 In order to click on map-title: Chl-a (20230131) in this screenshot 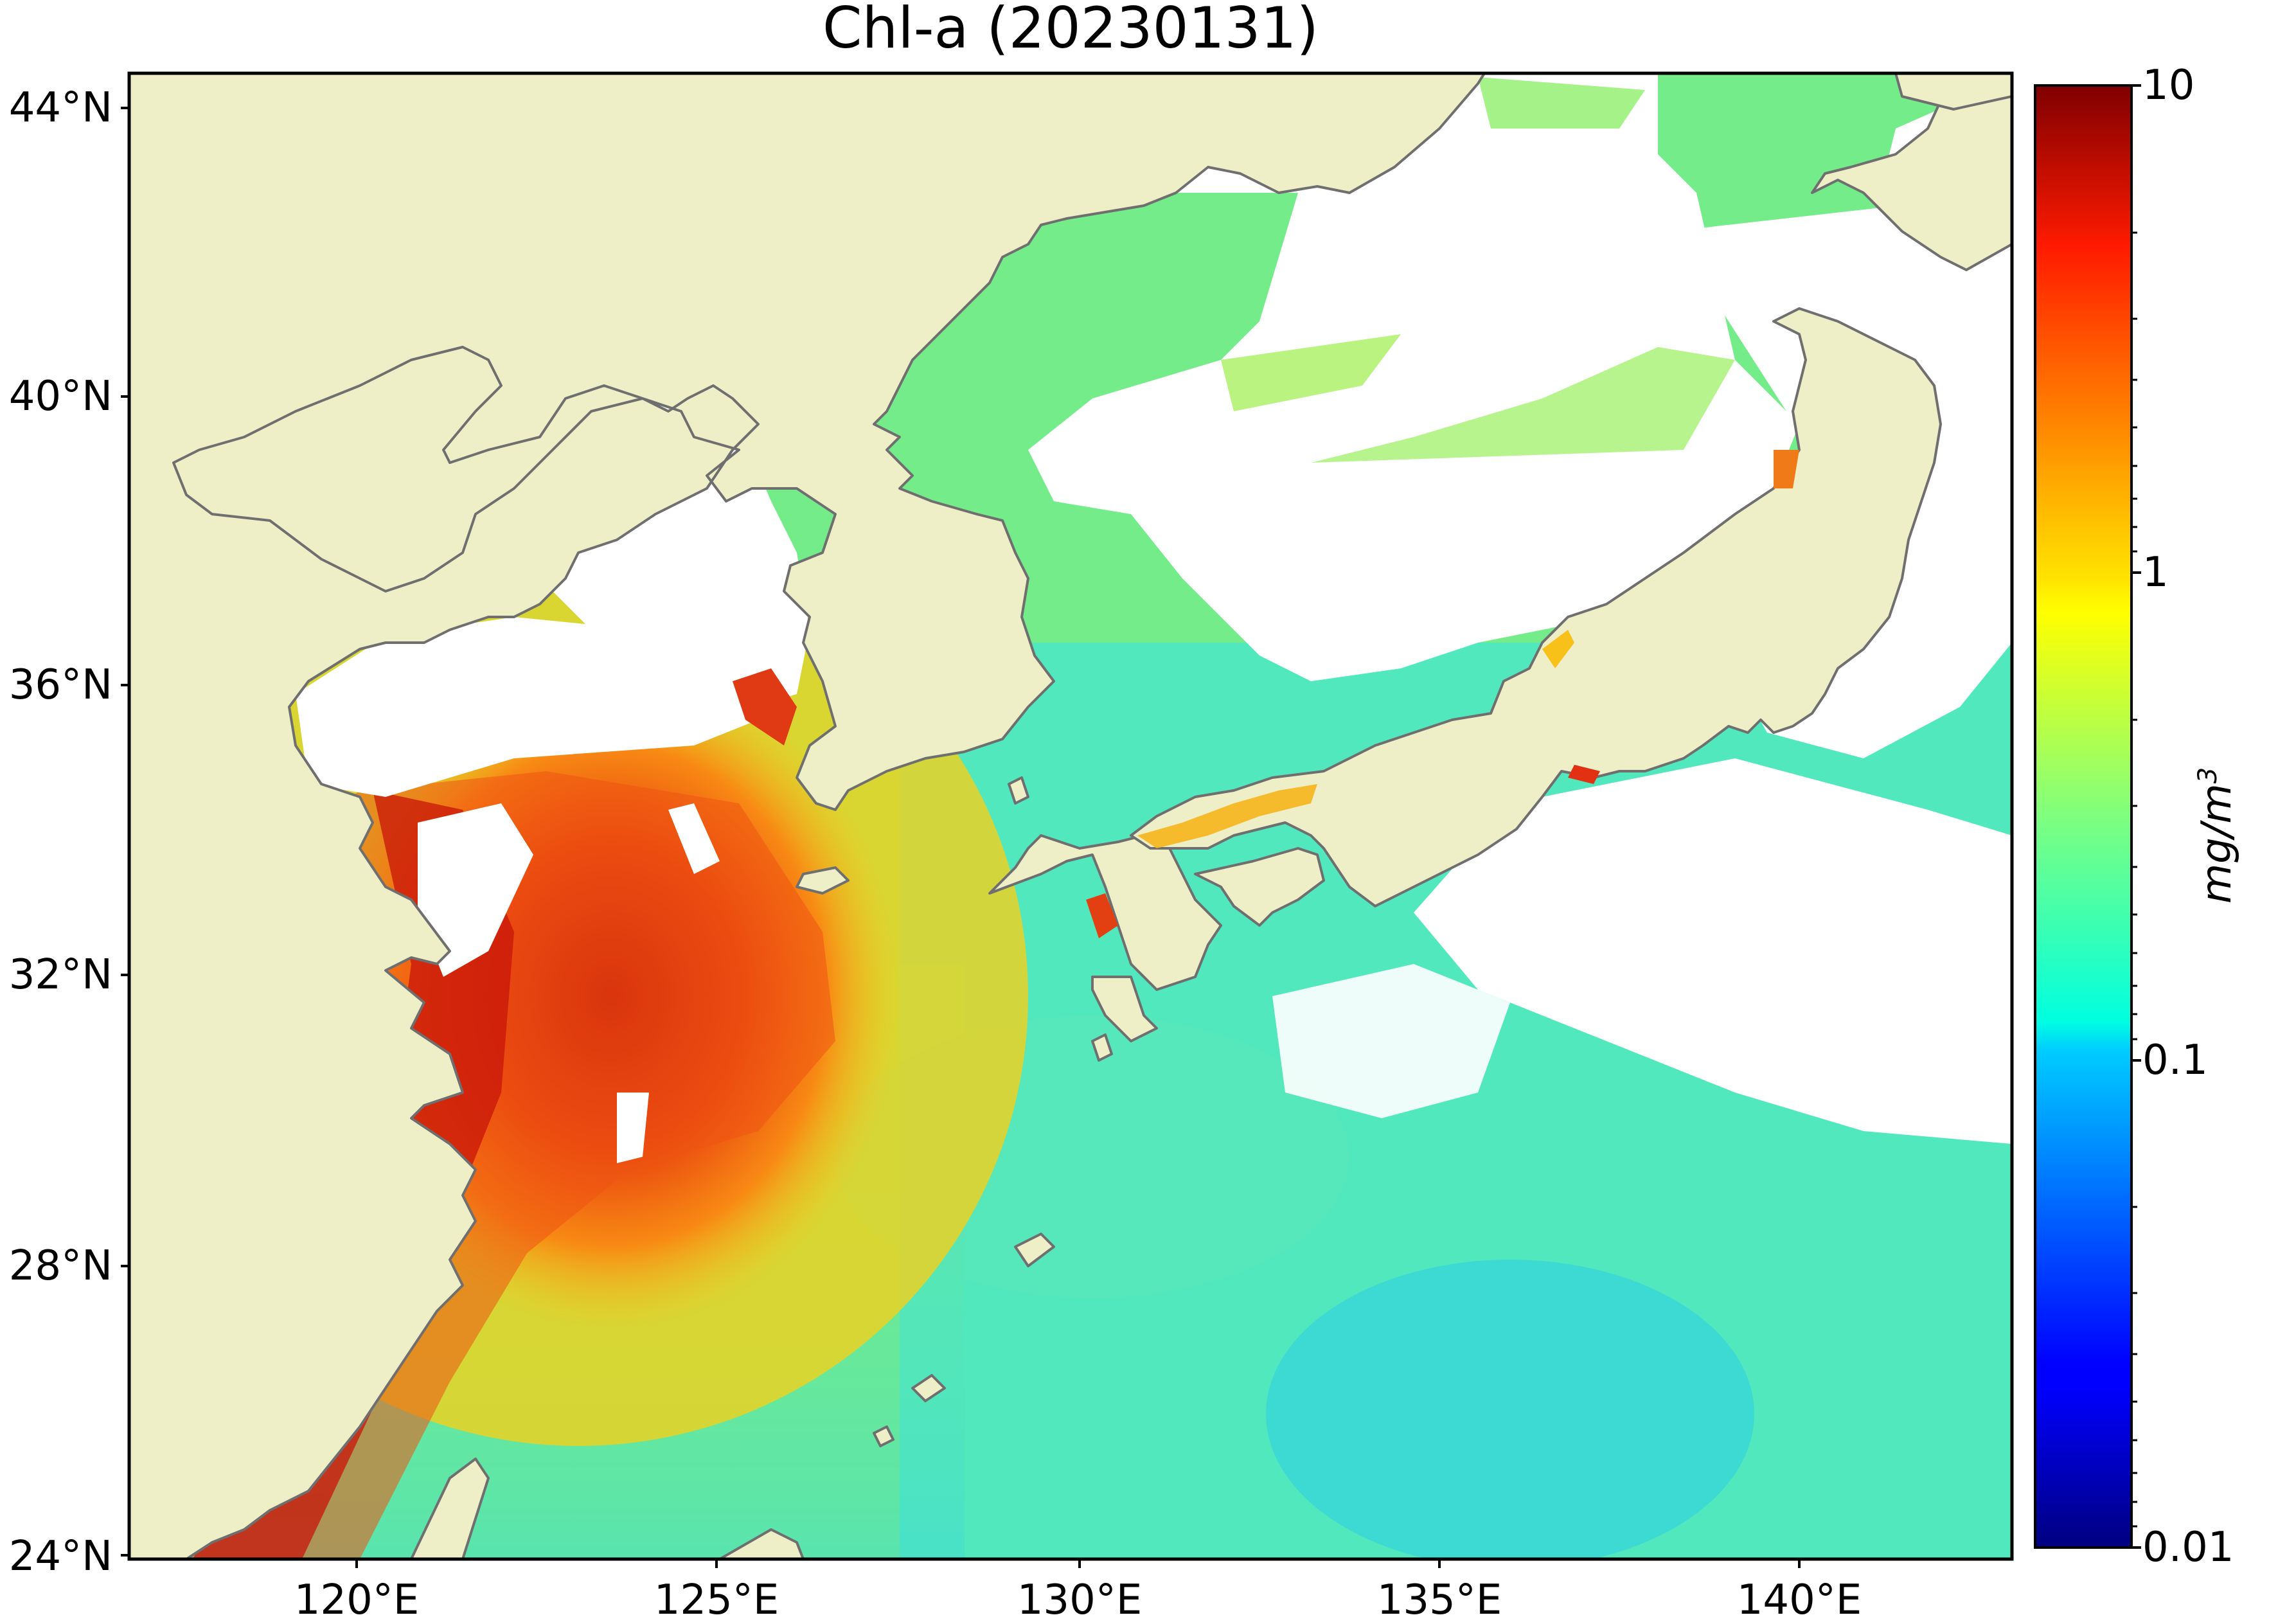, I will do `click(1071, 30)`.